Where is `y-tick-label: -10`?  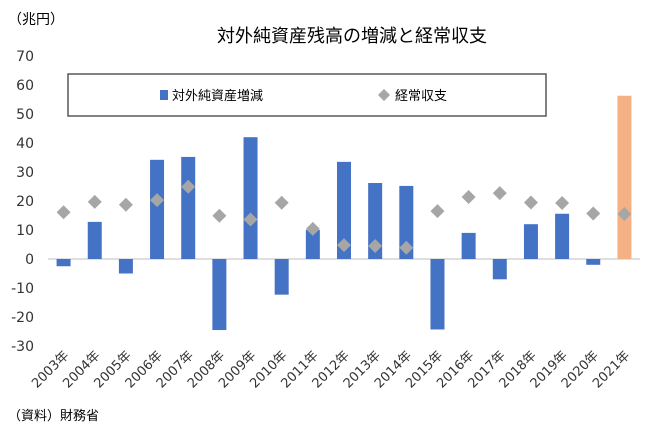 y-tick-label: -10 is located at coordinates (22, 289).